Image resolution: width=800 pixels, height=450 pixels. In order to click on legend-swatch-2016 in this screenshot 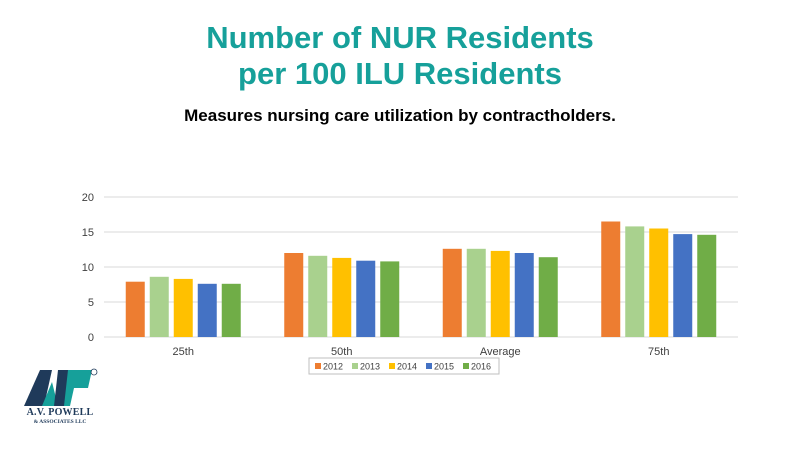, I will do `click(466, 366)`.